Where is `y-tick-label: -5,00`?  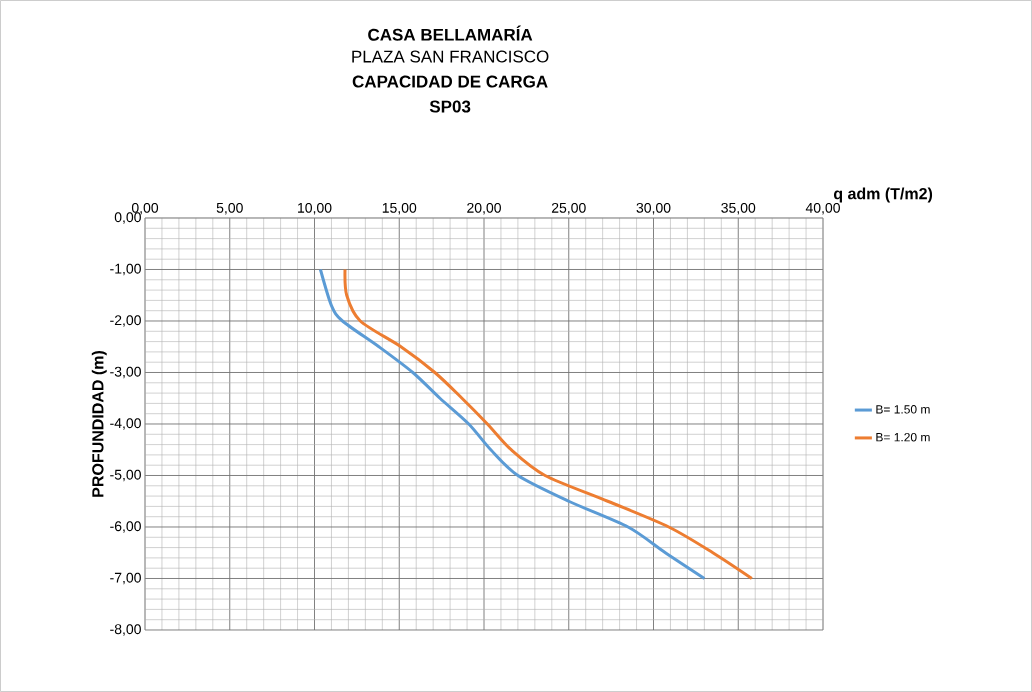
y-tick-label: -5,00 is located at coordinates (125, 475).